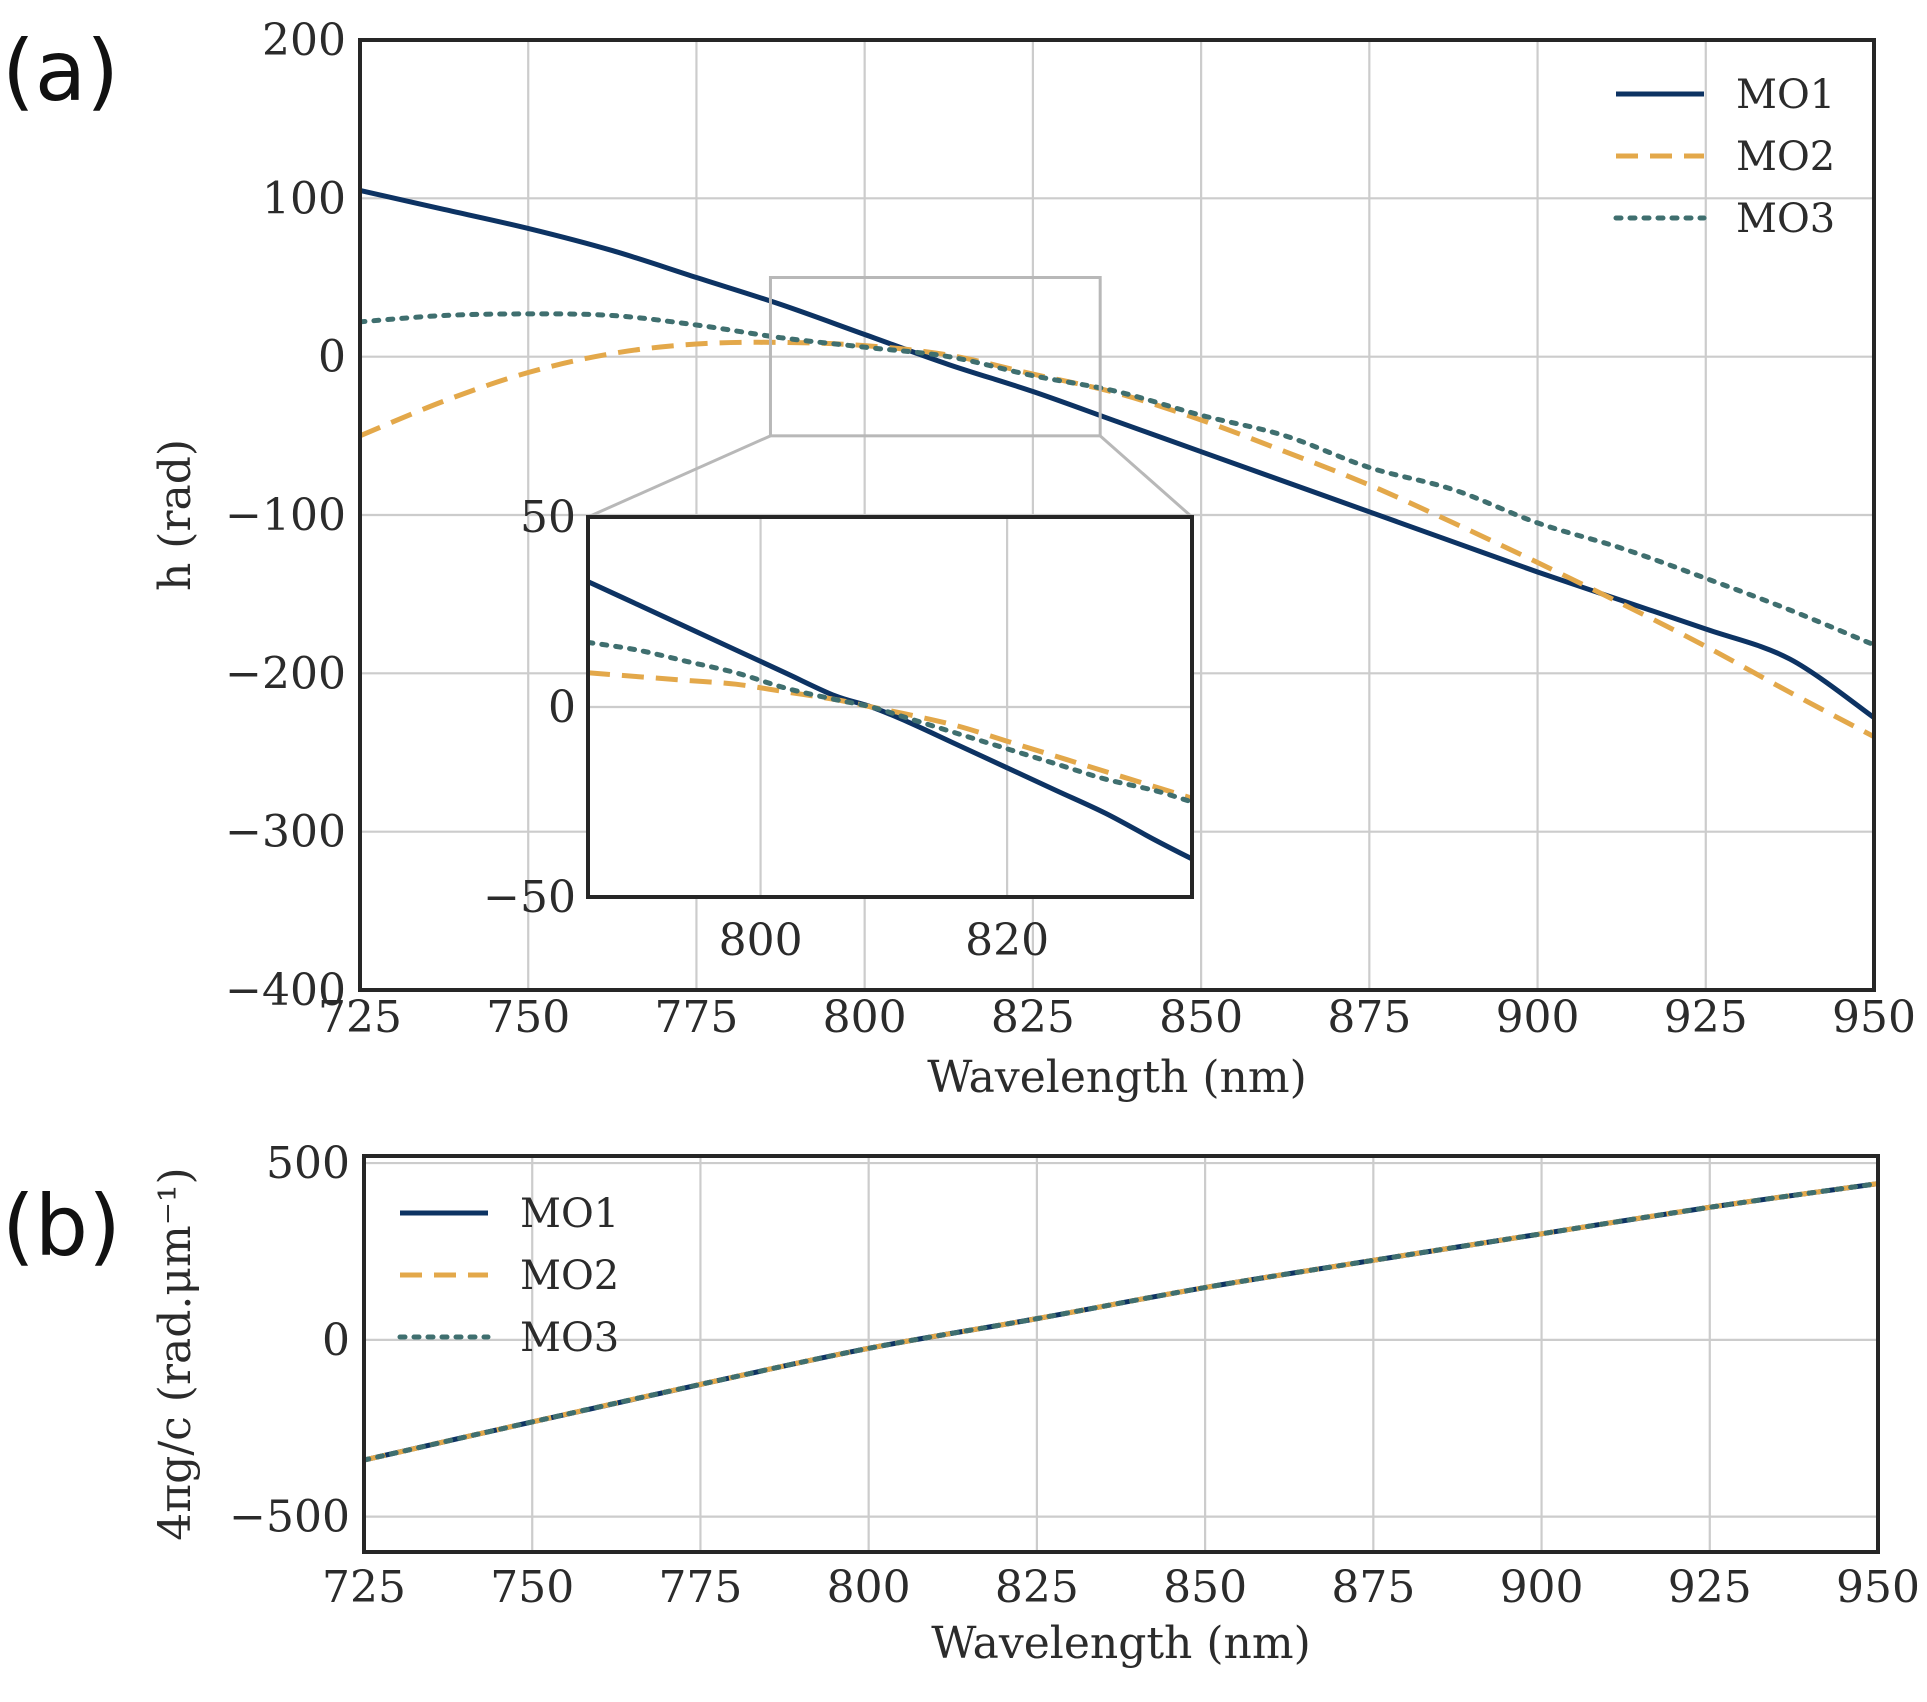 The width and height of the screenshot is (1927, 1702). What do you see at coordinates (285, 990) in the screenshot?
I see `panel-a-y-tick-label: −400` at bounding box center [285, 990].